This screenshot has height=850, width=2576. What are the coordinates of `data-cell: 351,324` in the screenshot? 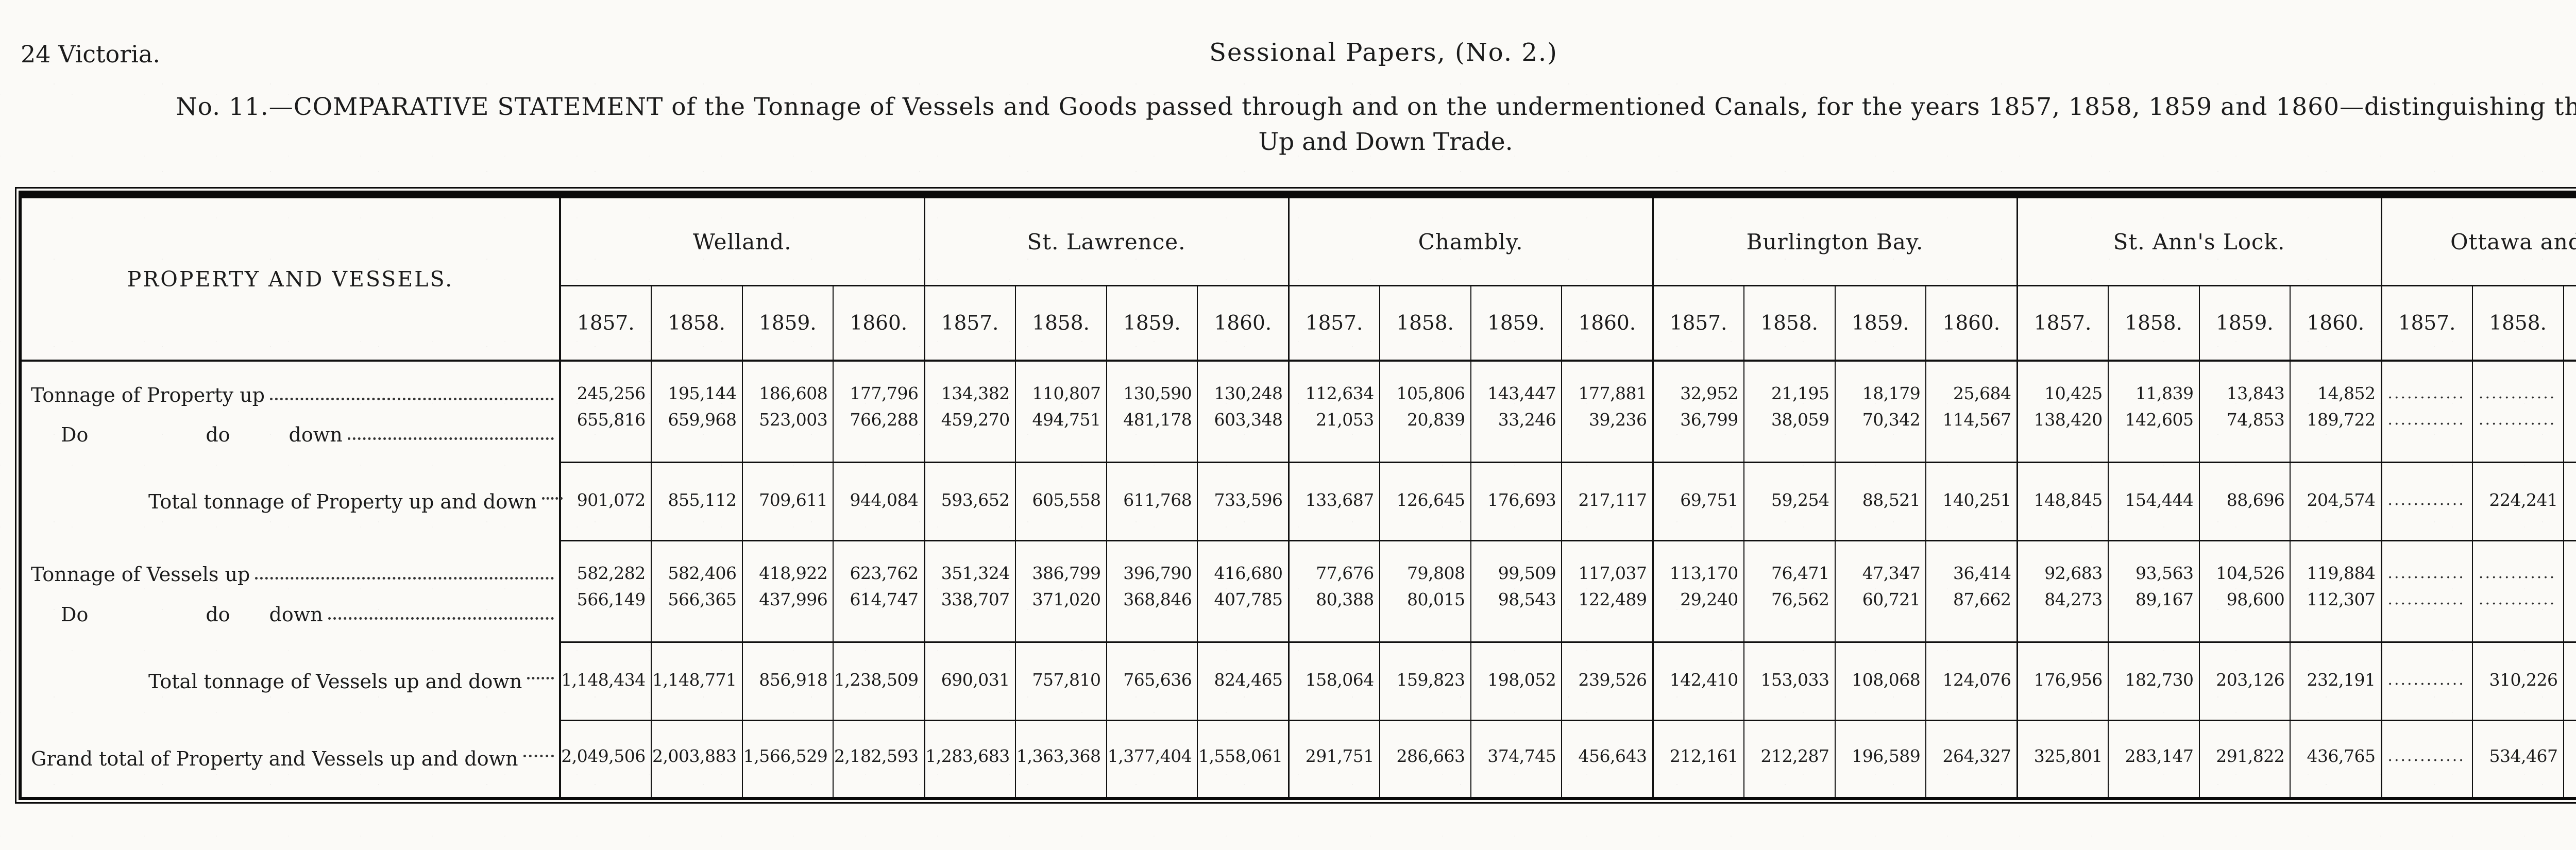 It's located at (969, 563).